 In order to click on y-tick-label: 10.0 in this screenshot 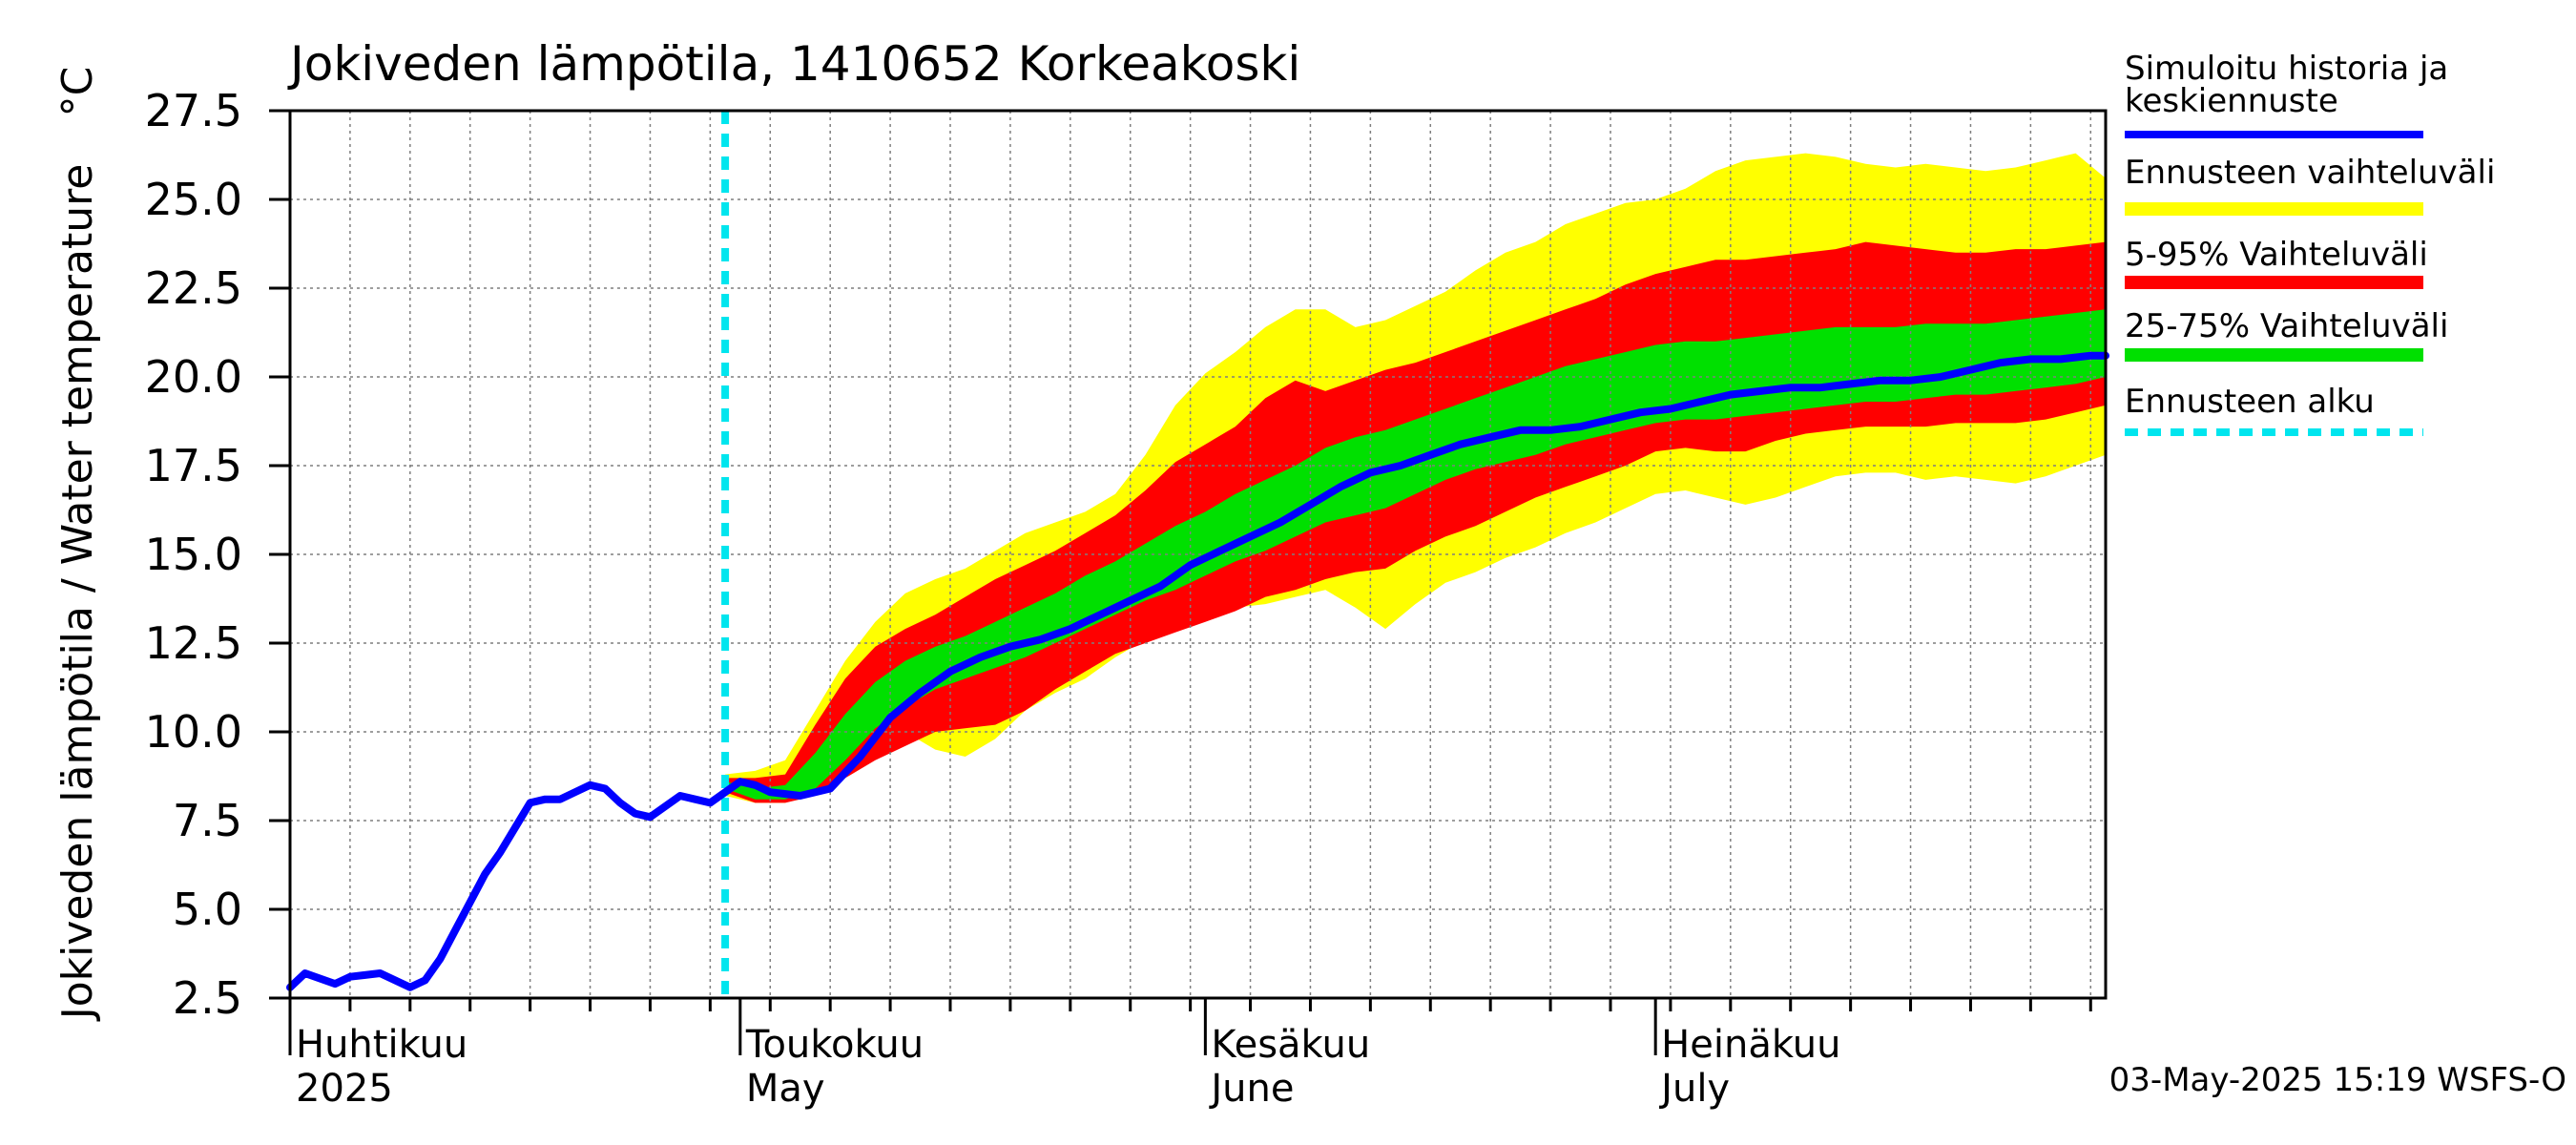, I will do `click(193, 732)`.